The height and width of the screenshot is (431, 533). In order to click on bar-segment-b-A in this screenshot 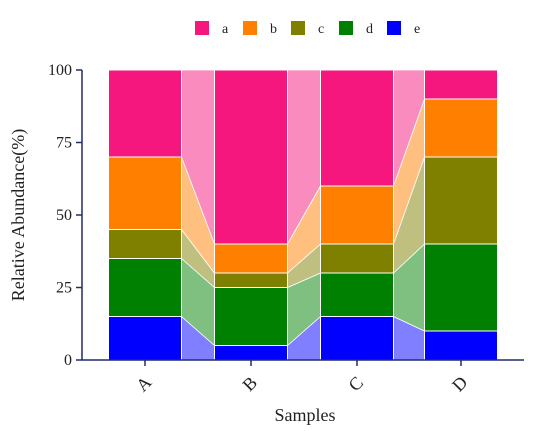, I will do `click(145, 193)`.